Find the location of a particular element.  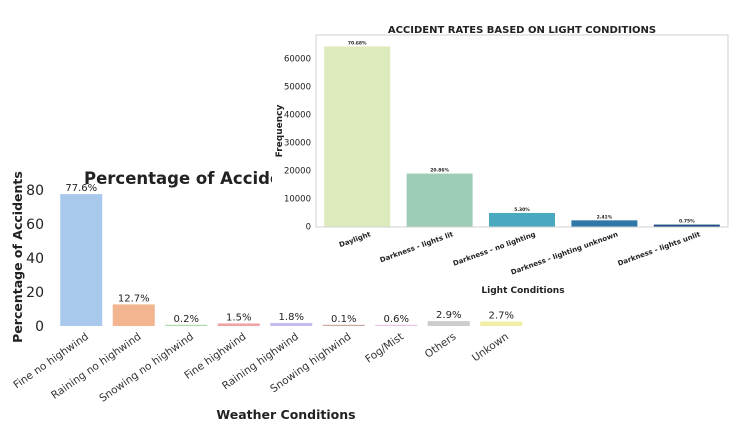

weather-chart-x-axis-label: Weather Conditions is located at coordinates (285, 414).